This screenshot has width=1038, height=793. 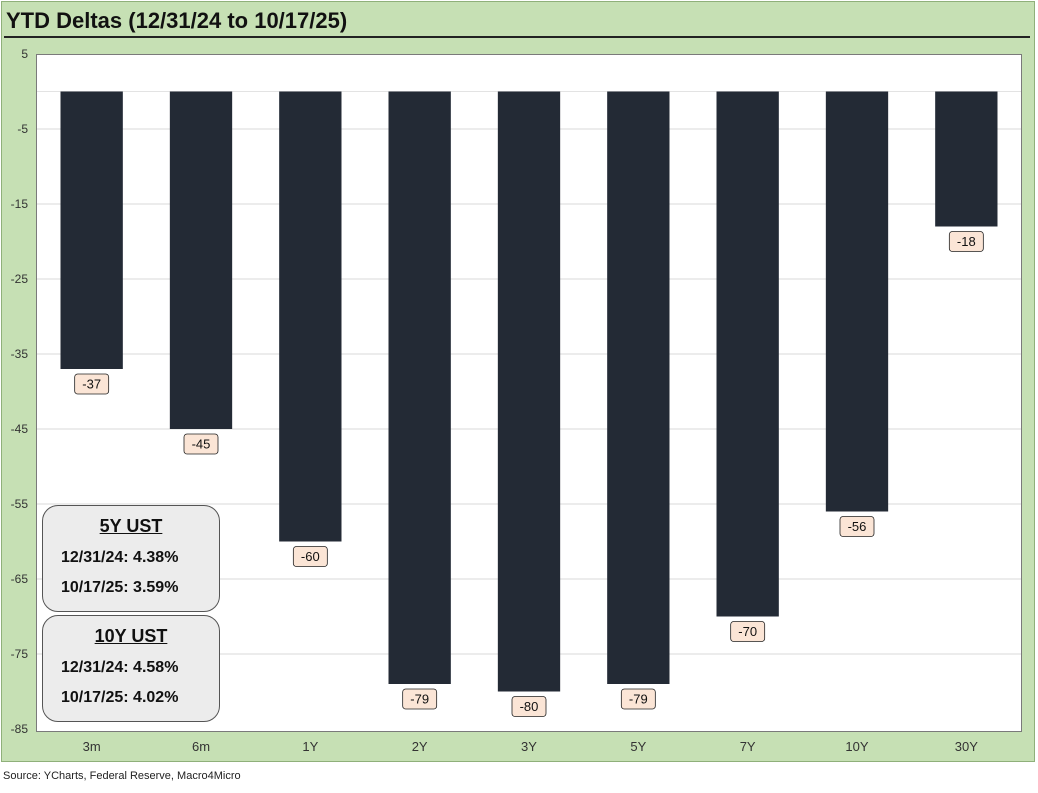 What do you see at coordinates (201, 260) in the screenshot?
I see `bar-6m` at bounding box center [201, 260].